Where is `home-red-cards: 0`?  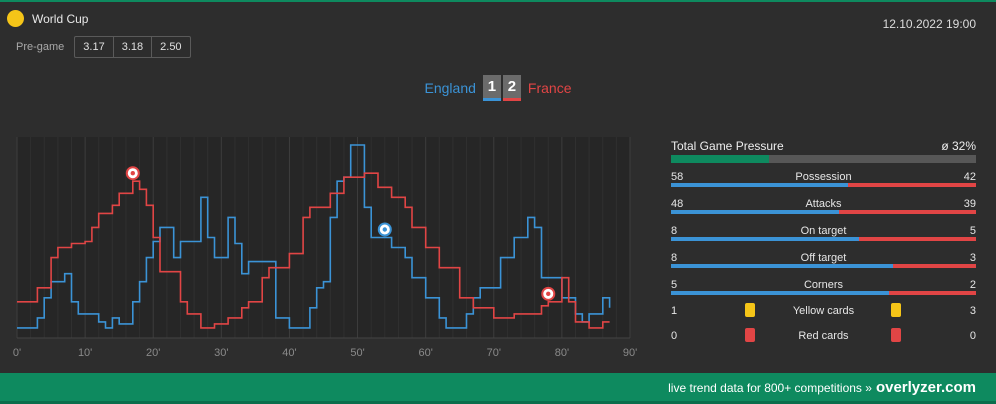
home-red-cards: 0 is located at coordinates (674, 336).